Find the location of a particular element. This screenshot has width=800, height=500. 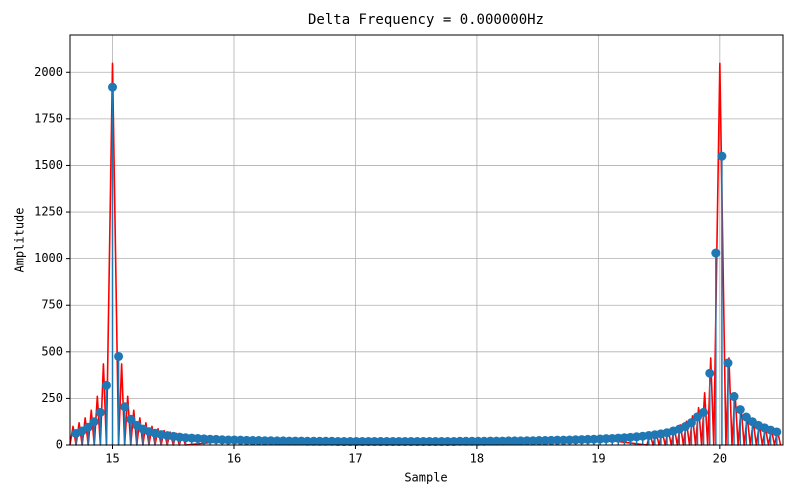

x-axis-label: Sample is located at coordinates (425, 478).